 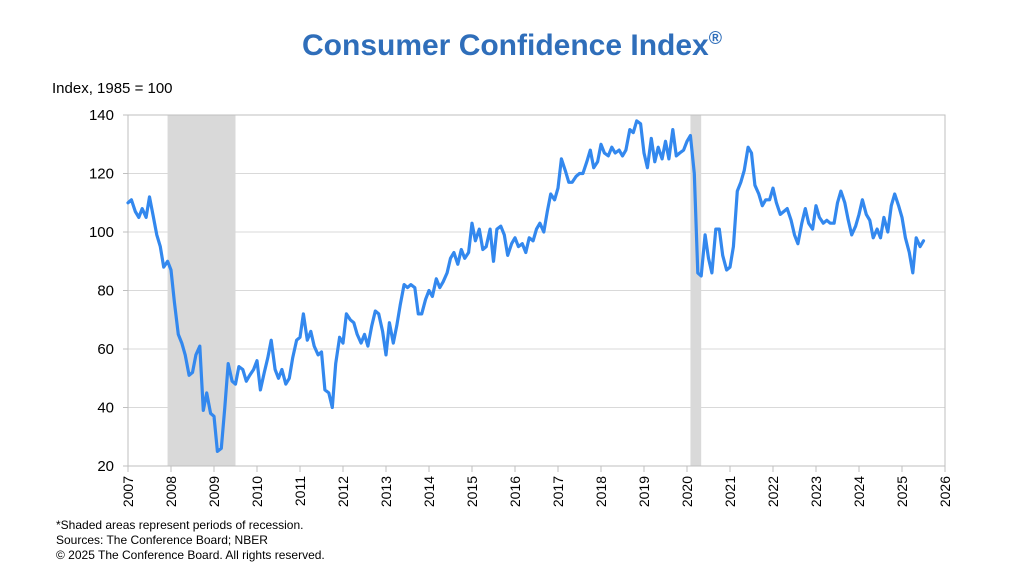 What do you see at coordinates (429, 491) in the screenshot?
I see `x-tick-label: 2014` at bounding box center [429, 491].